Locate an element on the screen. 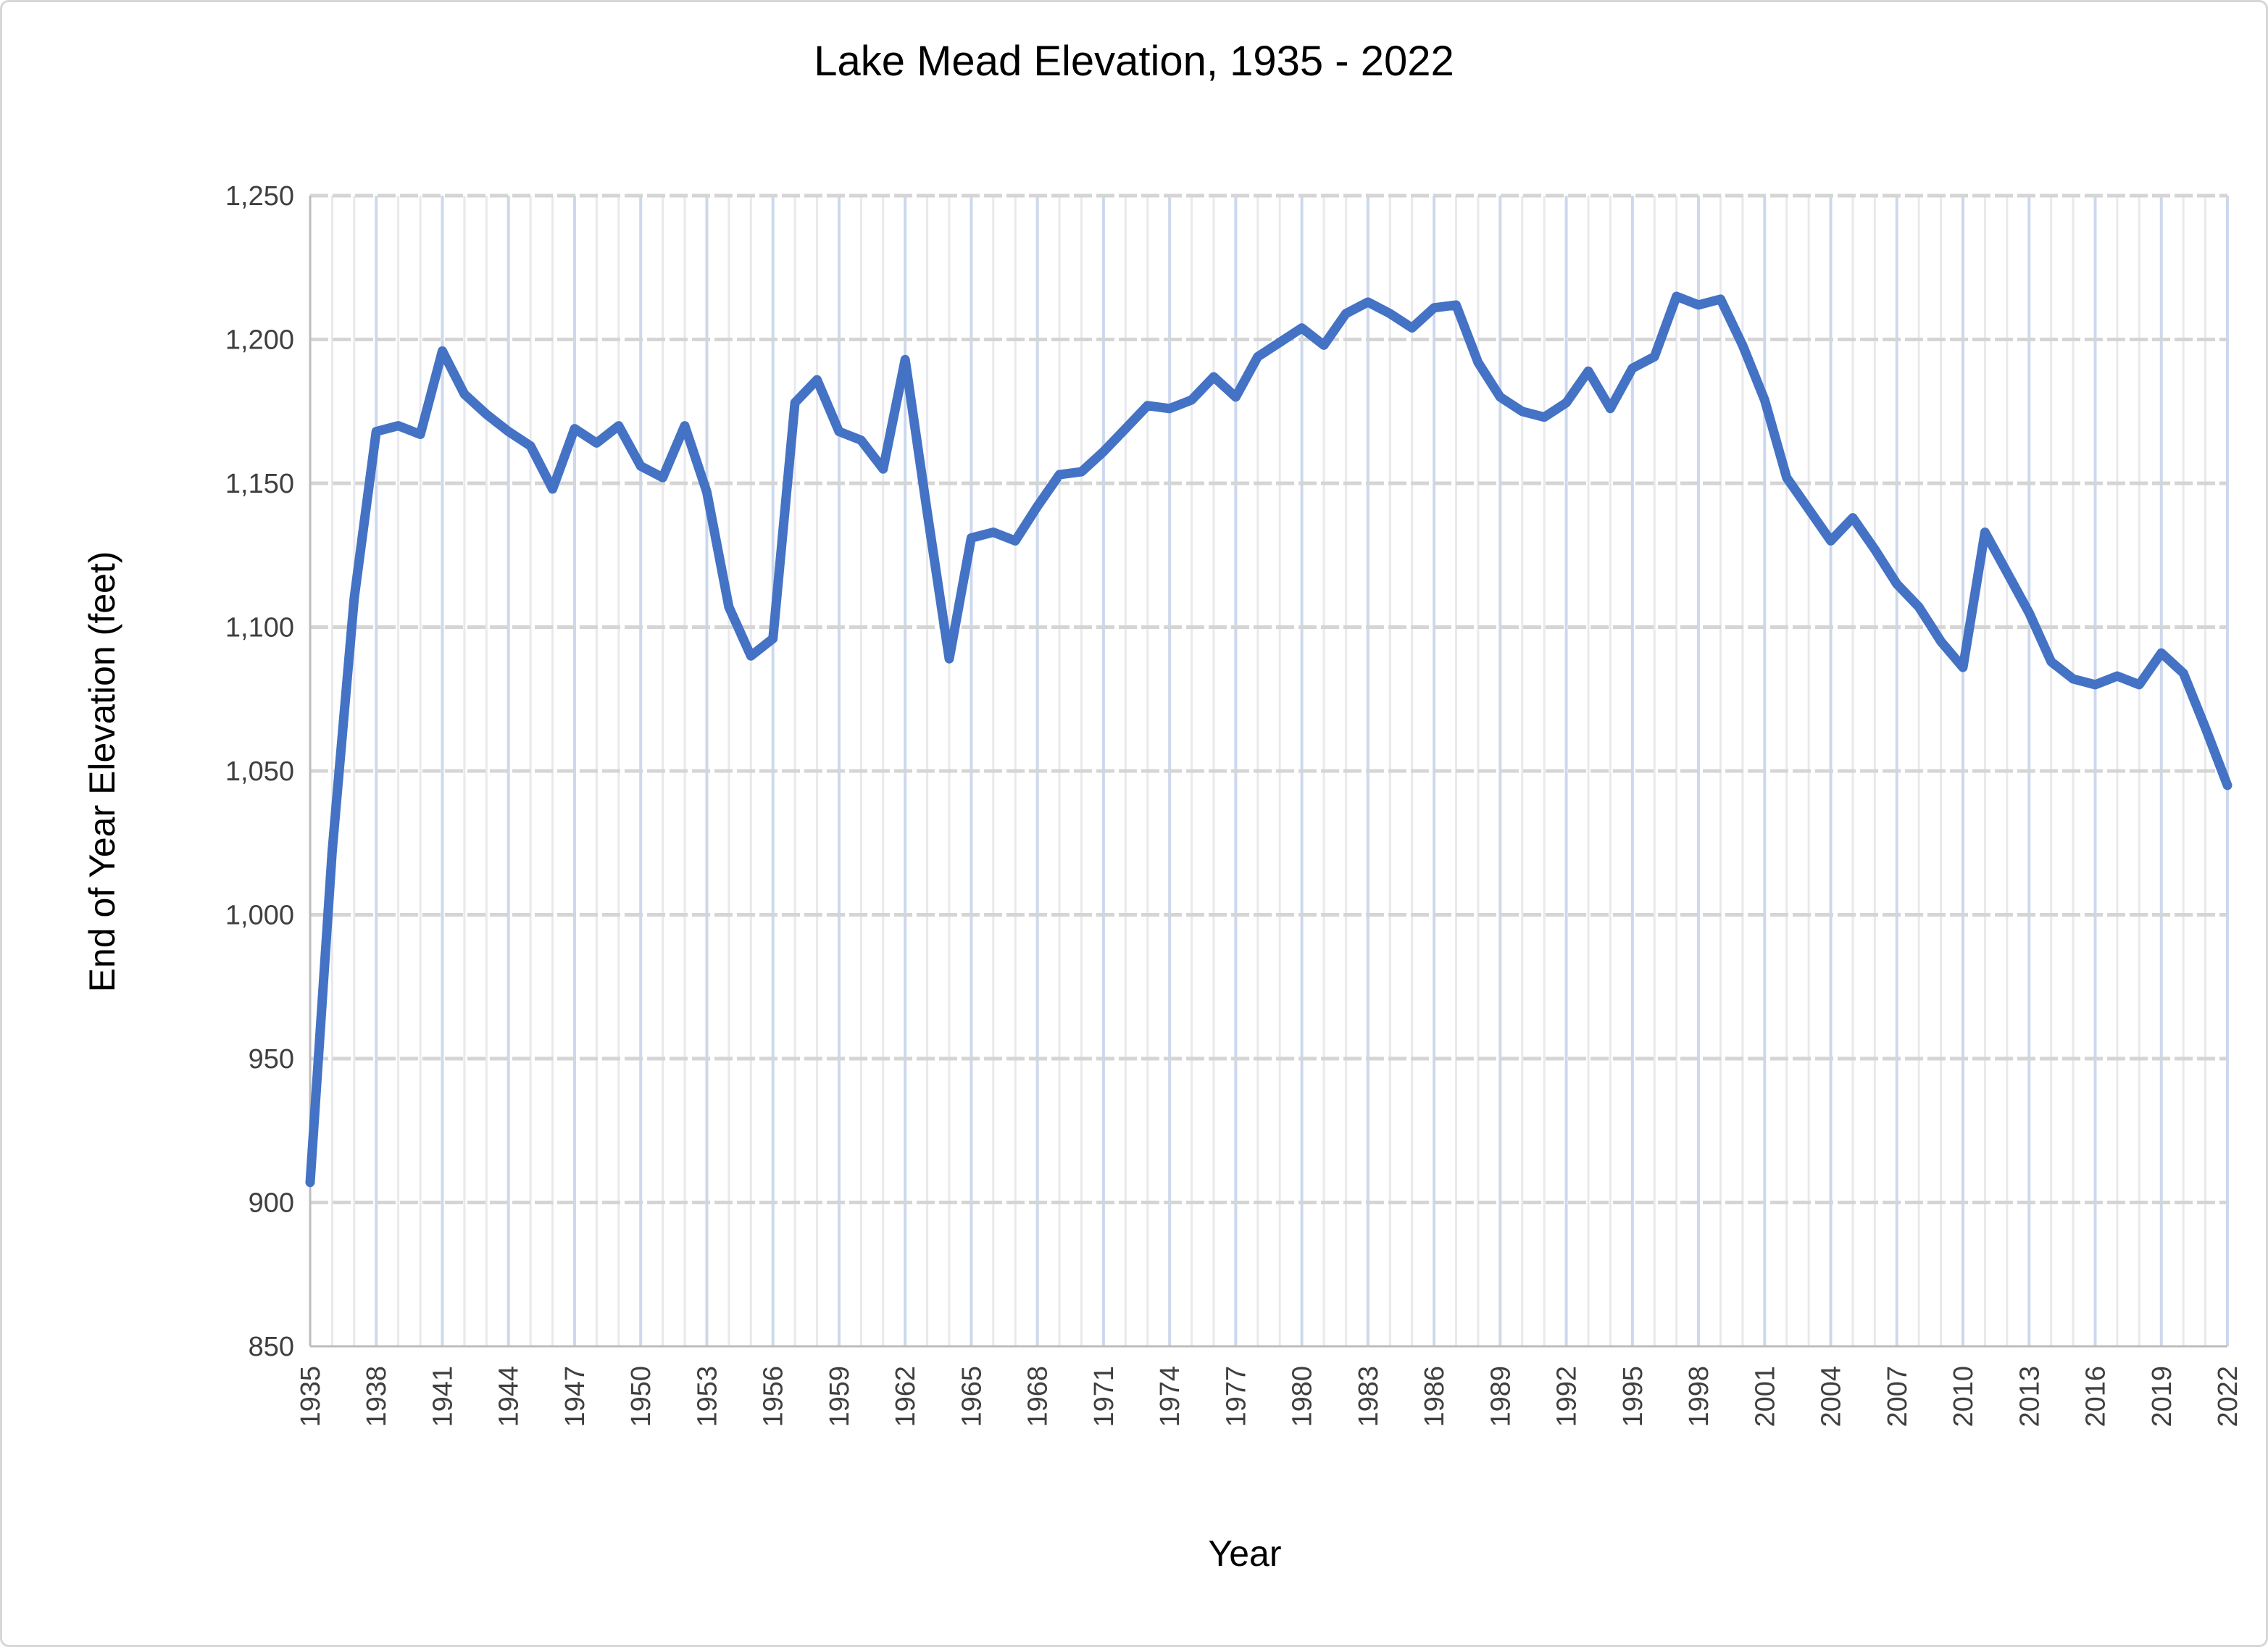 The image size is (2268, 1647). x-tick-label: 1935 is located at coordinates (311, 1396).